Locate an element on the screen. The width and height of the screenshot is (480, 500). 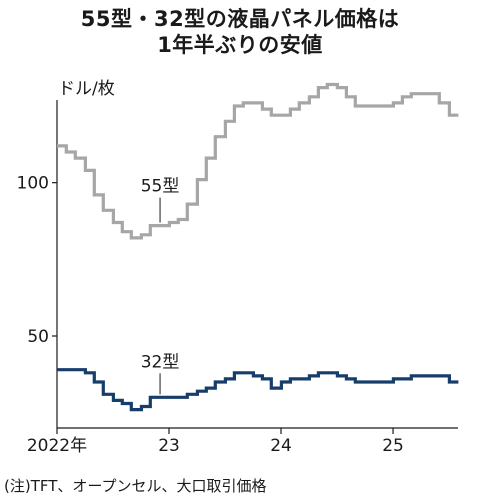
x-tick-label: 25 is located at coordinates (393, 446).